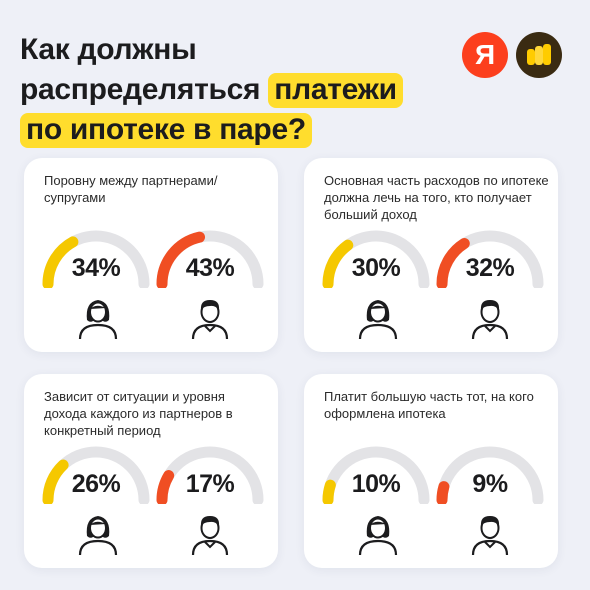  I want to click on card-label: Поровну между партнерами/супругами, so click(131, 189).